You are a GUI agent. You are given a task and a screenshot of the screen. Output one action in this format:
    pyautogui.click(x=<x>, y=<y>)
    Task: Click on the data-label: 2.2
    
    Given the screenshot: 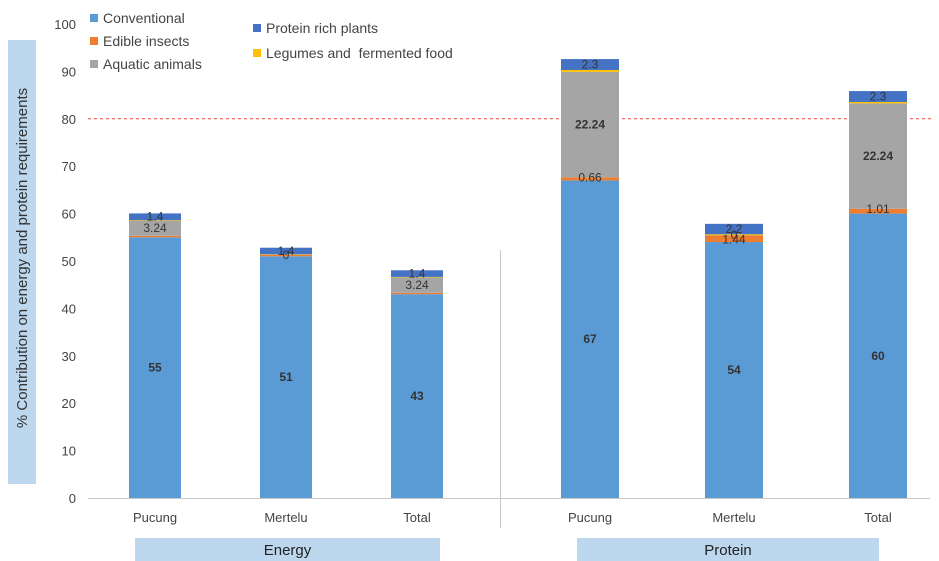 What is the action you would take?
    pyautogui.click(x=734, y=229)
    